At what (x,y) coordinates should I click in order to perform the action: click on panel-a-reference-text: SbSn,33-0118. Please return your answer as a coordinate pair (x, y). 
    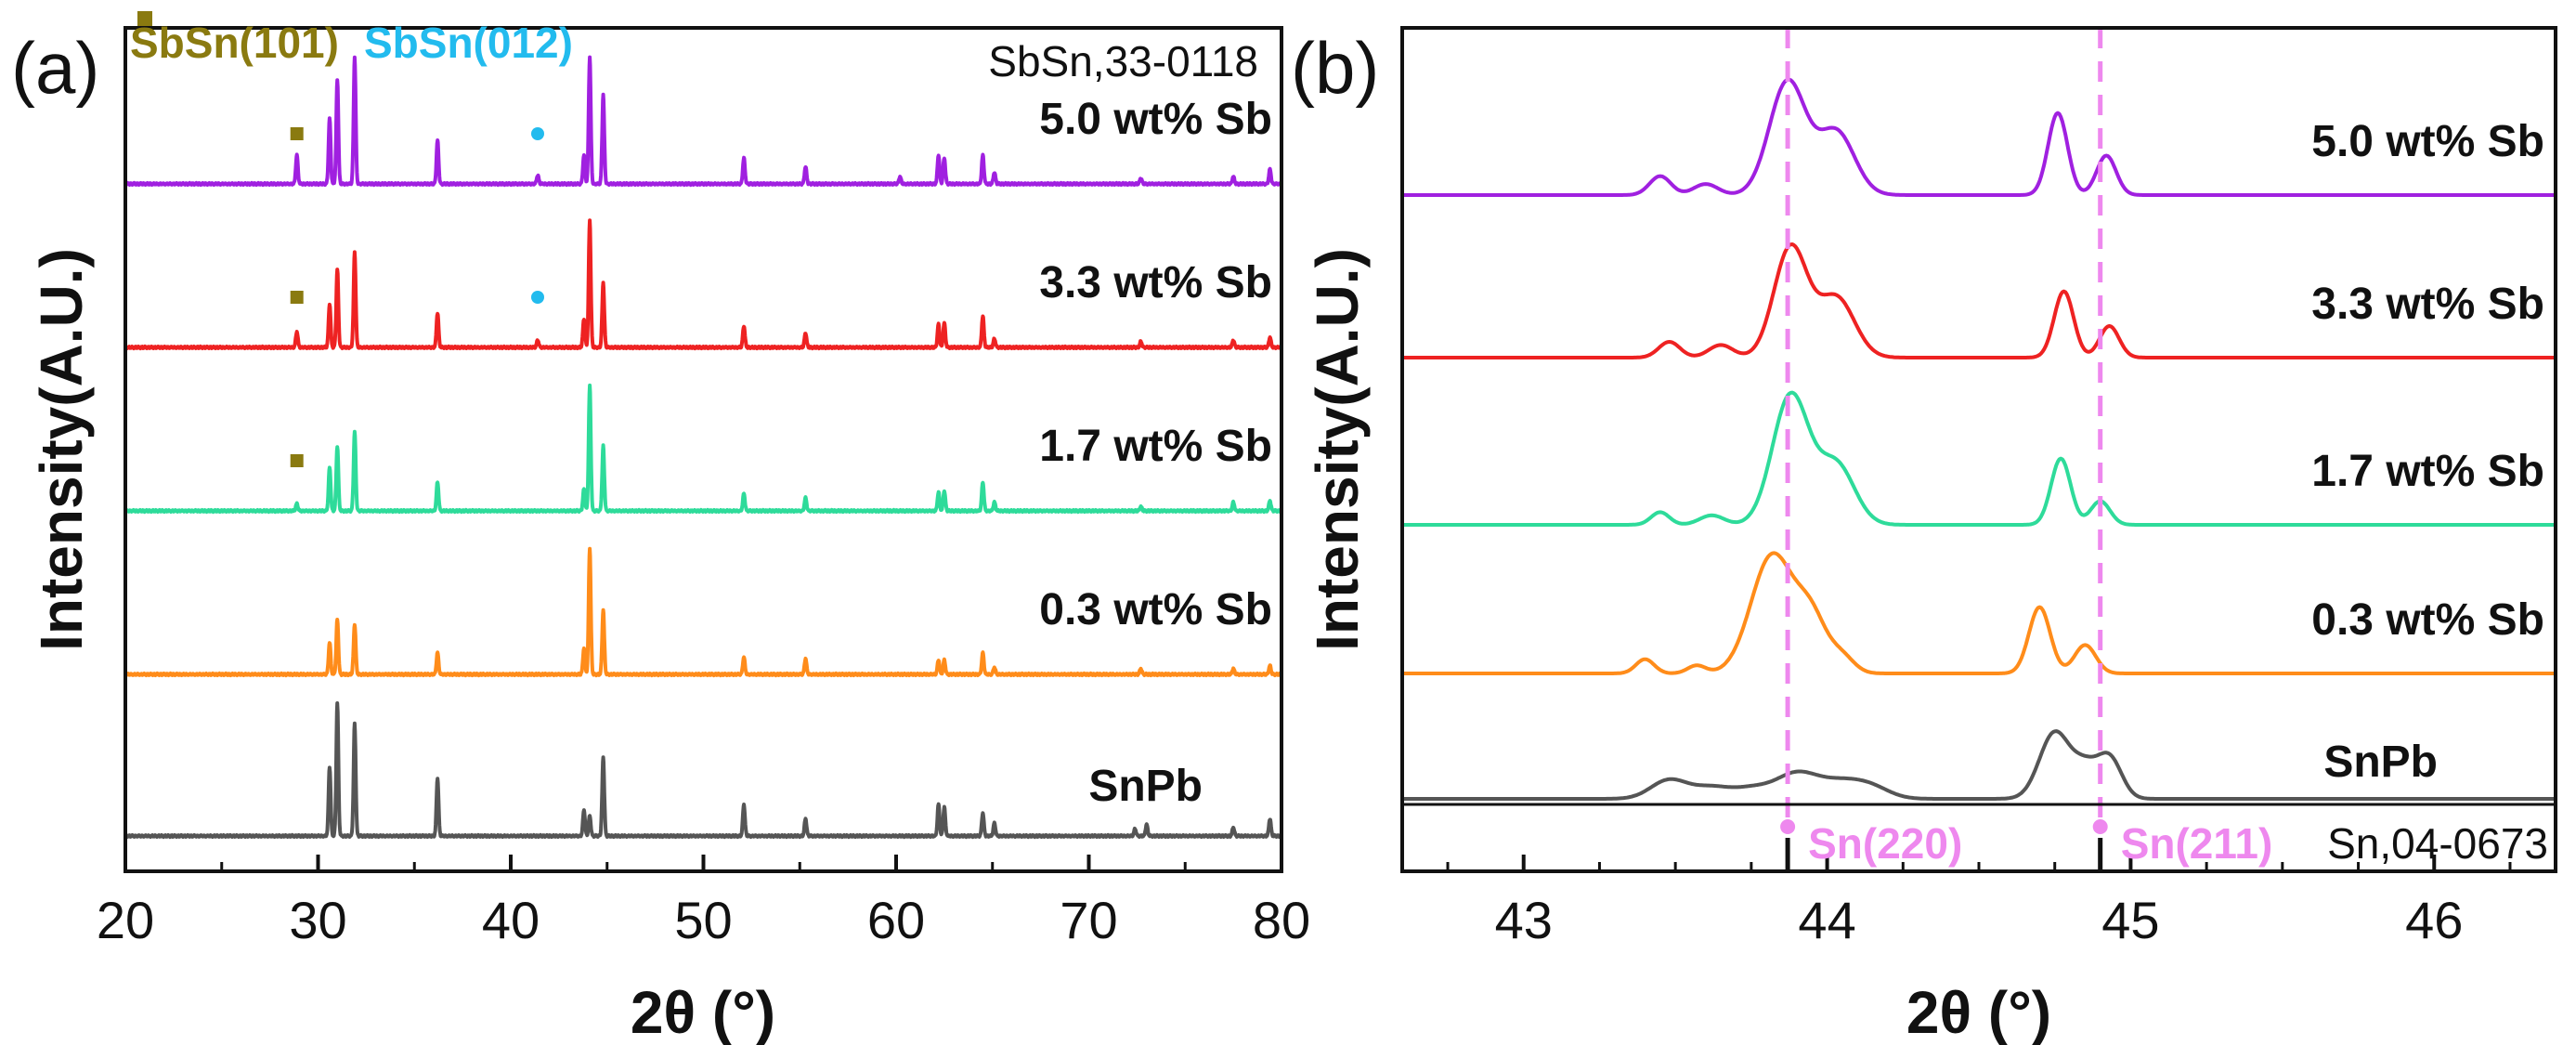
    Looking at the image, I should click on (1123, 61).